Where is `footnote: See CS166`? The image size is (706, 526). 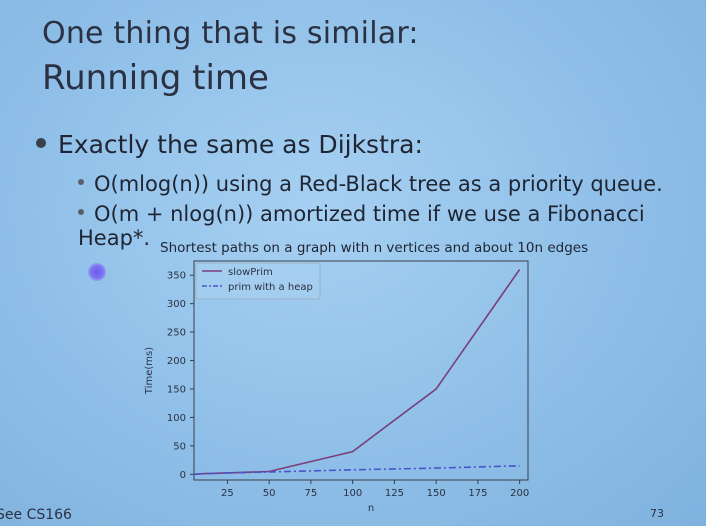
footnote: See CS166 is located at coordinates (36, 515).